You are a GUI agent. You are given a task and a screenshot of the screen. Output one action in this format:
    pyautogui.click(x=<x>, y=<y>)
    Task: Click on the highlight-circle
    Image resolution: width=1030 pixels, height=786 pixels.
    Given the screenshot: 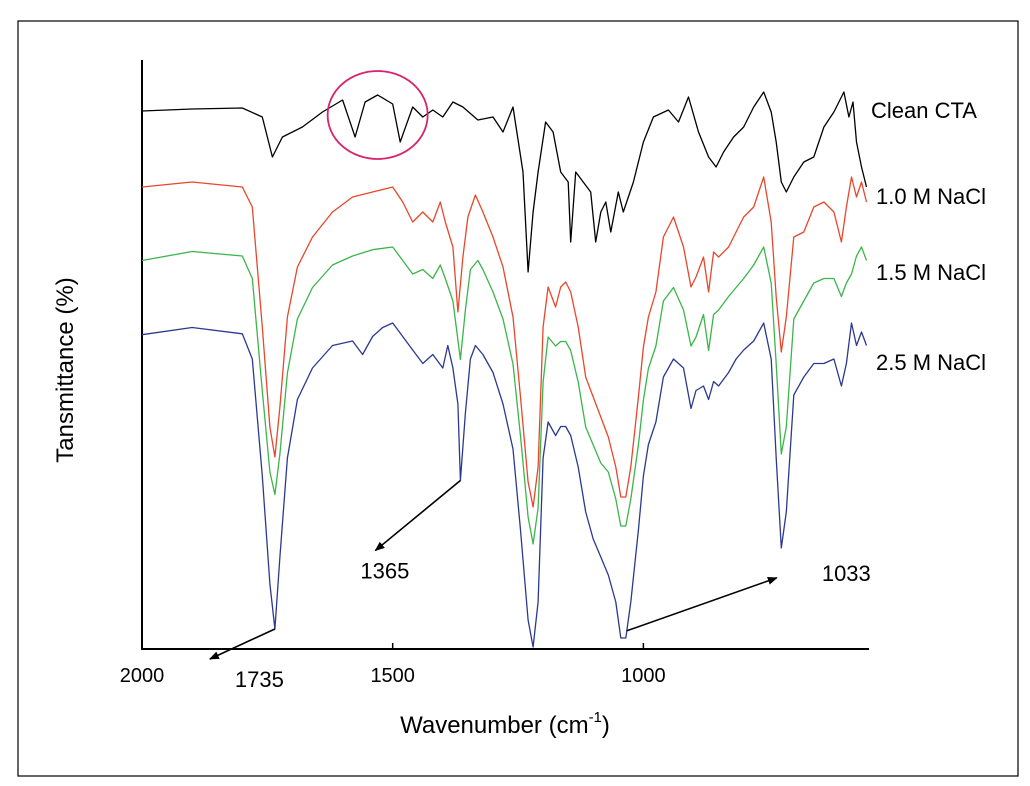 What is the action you would take?
    pyautogui.click(x=377, y=115)
    